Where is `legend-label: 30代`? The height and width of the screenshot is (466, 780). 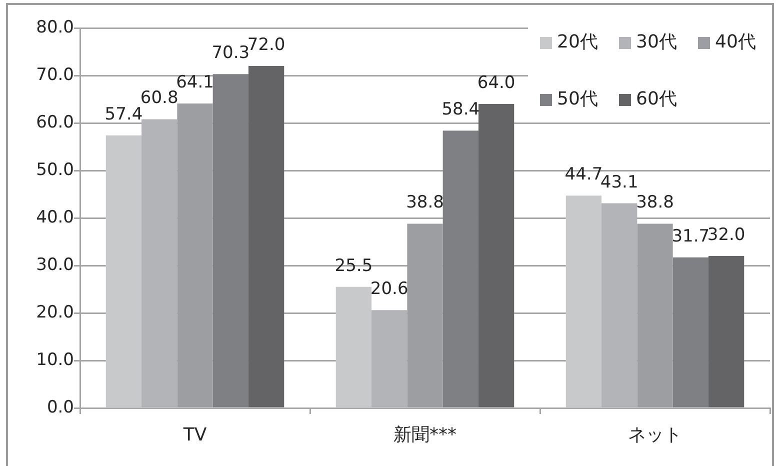 legend-label: 30代 is located at coordinates (656, 42).